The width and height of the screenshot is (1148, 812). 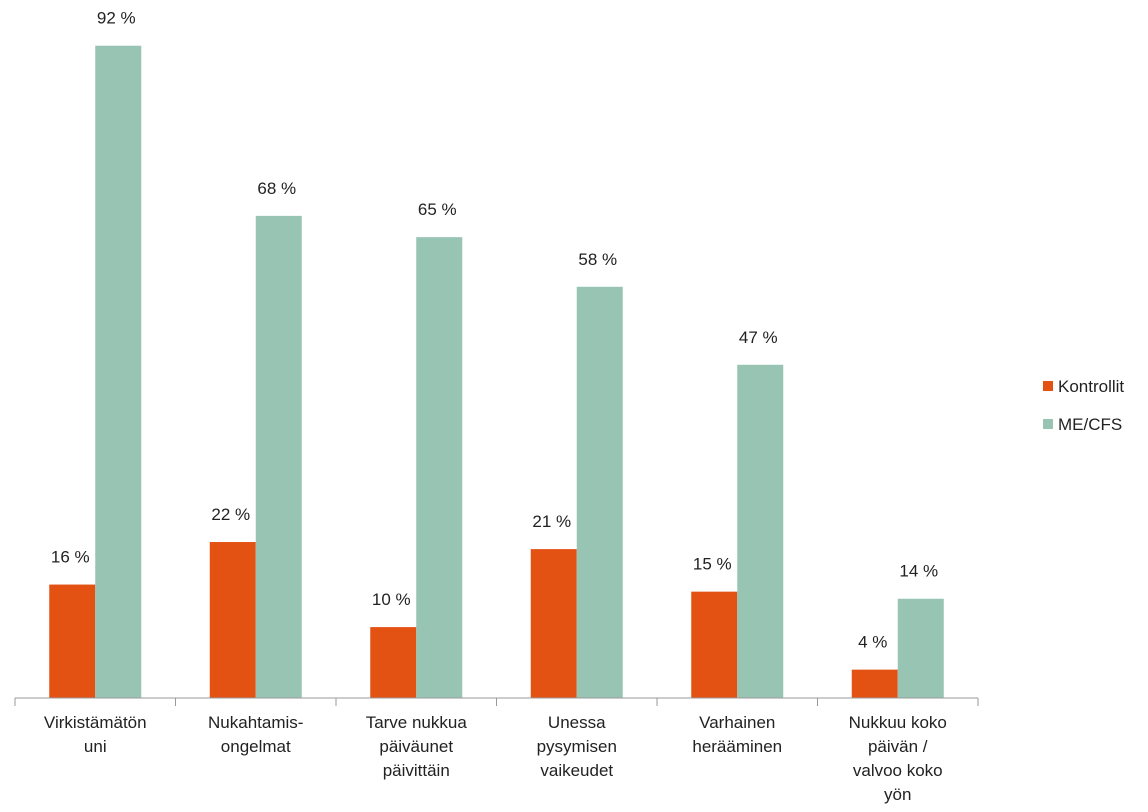 What do you see at coordinates (95, 746) in the screenshot?
I see `x-tick-label-line: uni` at bounding box center [95, 746].